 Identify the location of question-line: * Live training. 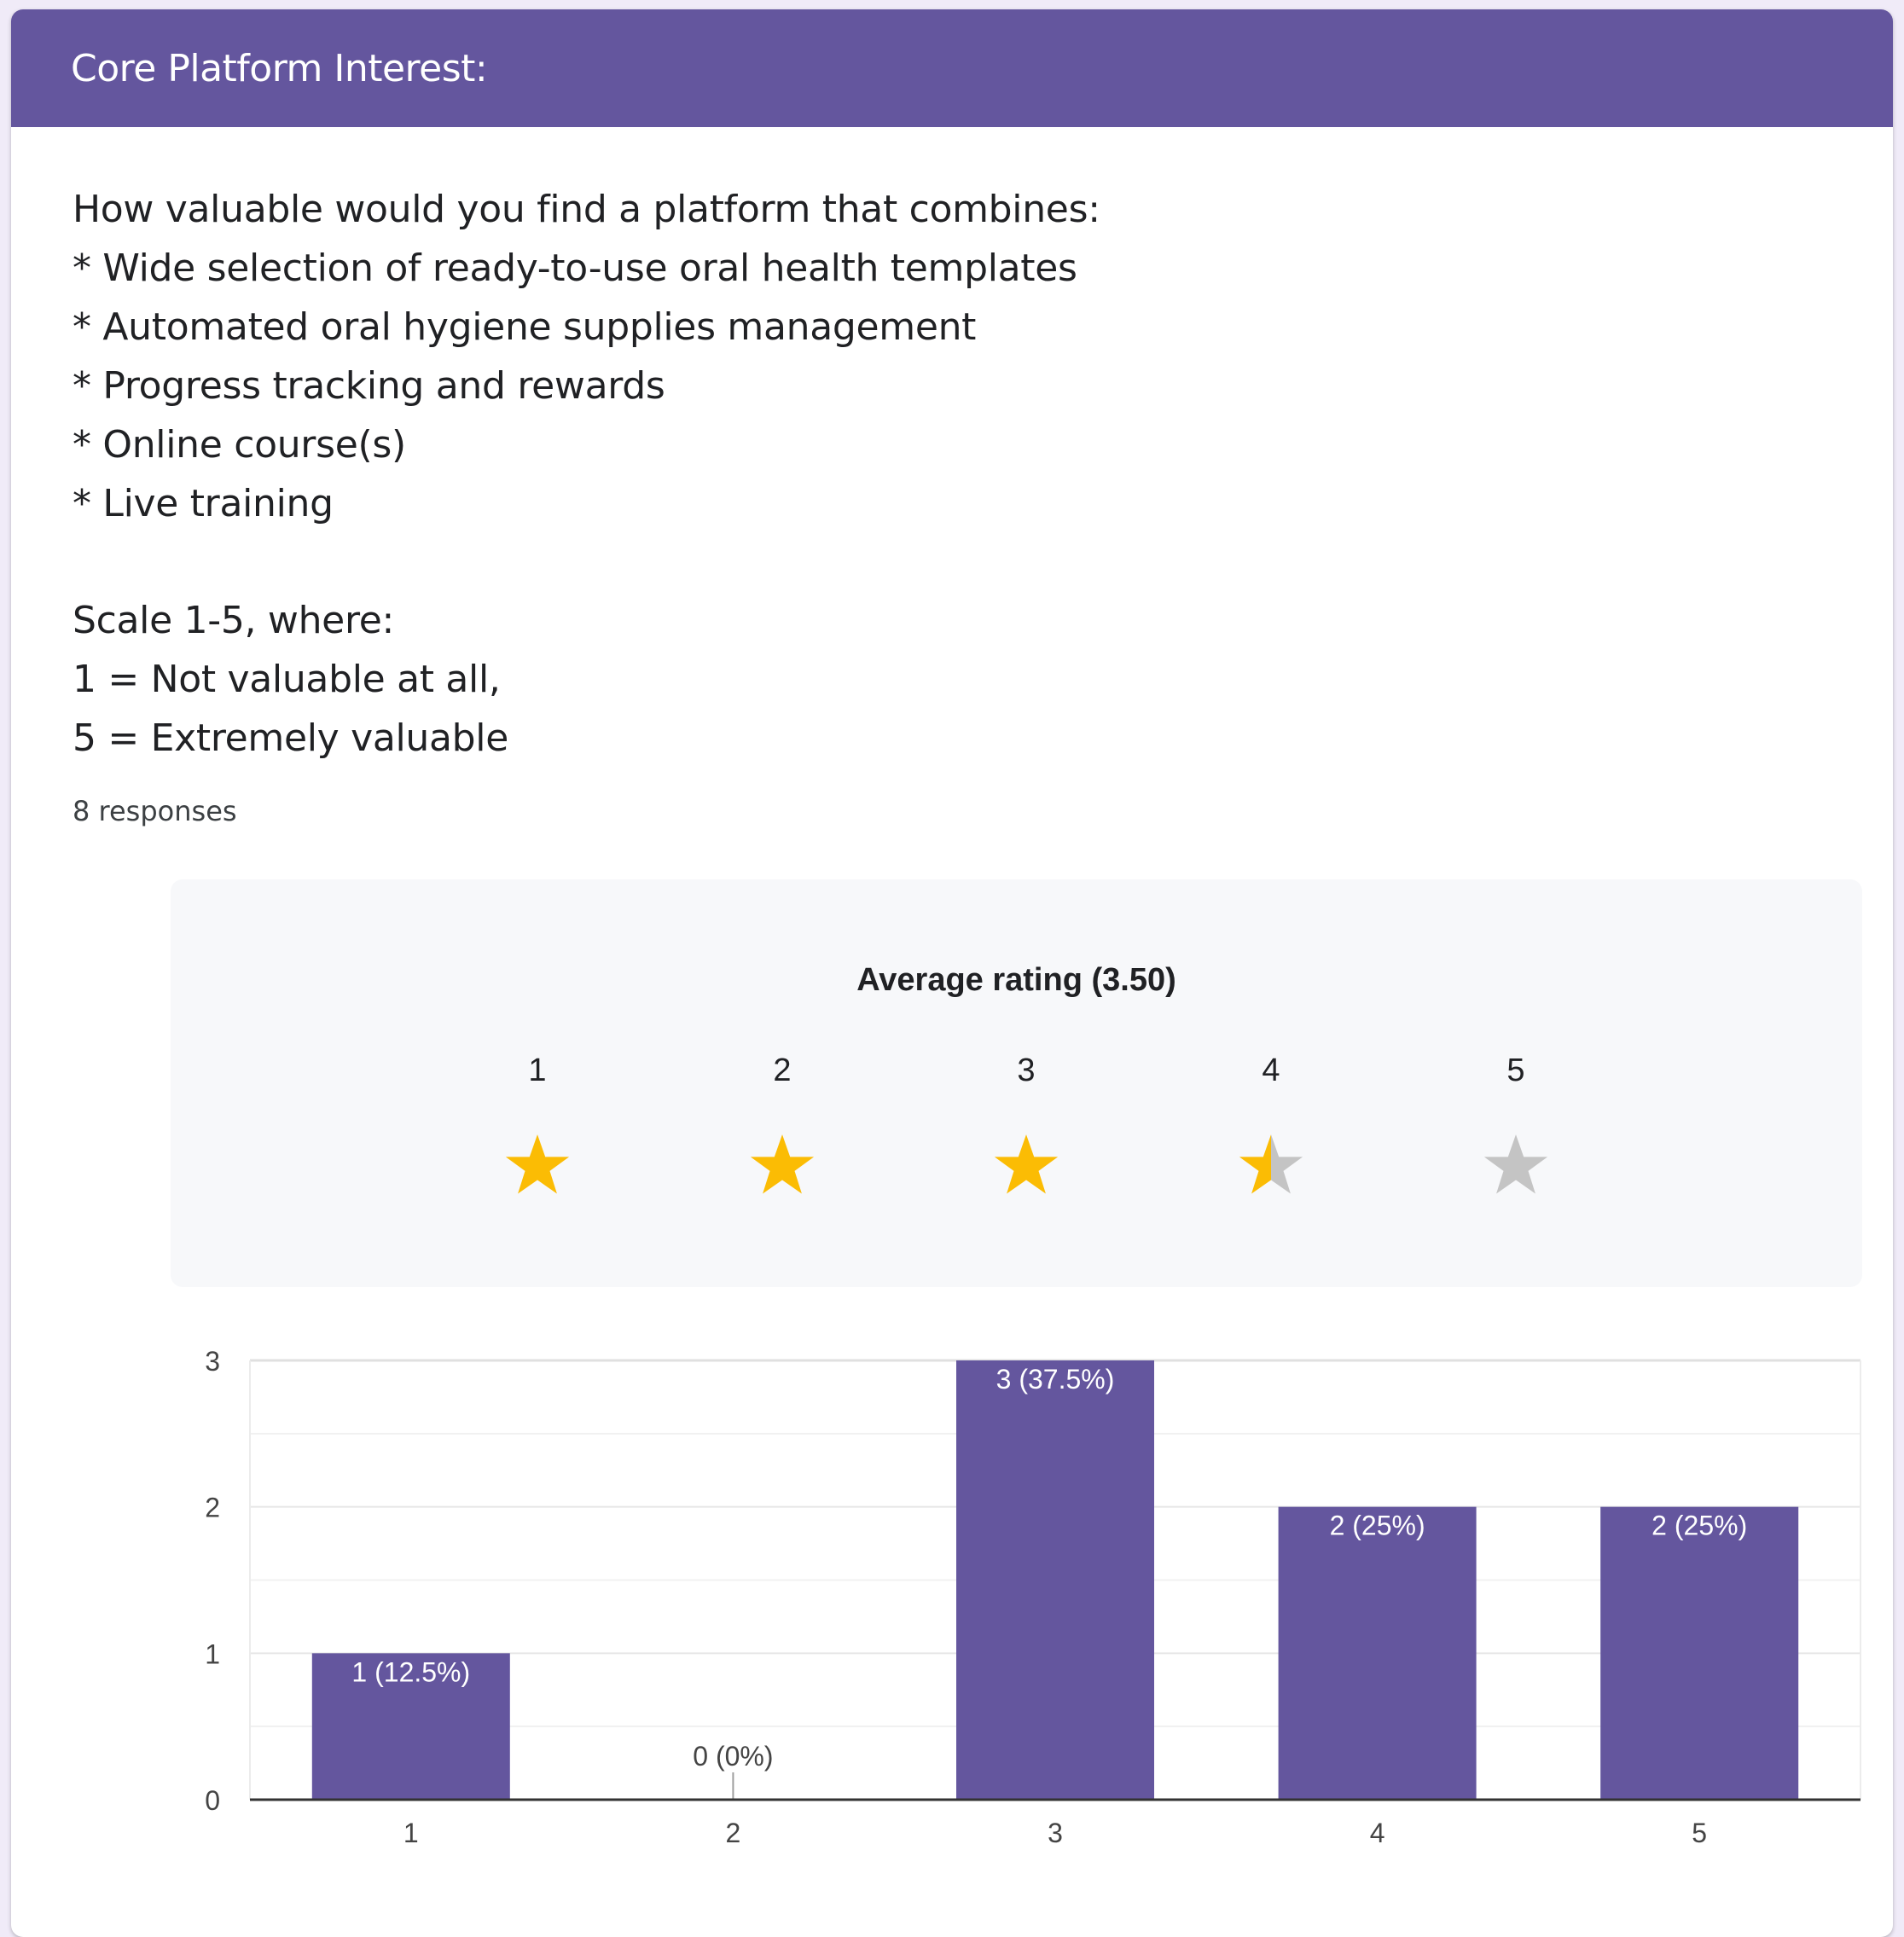
(203, 504).